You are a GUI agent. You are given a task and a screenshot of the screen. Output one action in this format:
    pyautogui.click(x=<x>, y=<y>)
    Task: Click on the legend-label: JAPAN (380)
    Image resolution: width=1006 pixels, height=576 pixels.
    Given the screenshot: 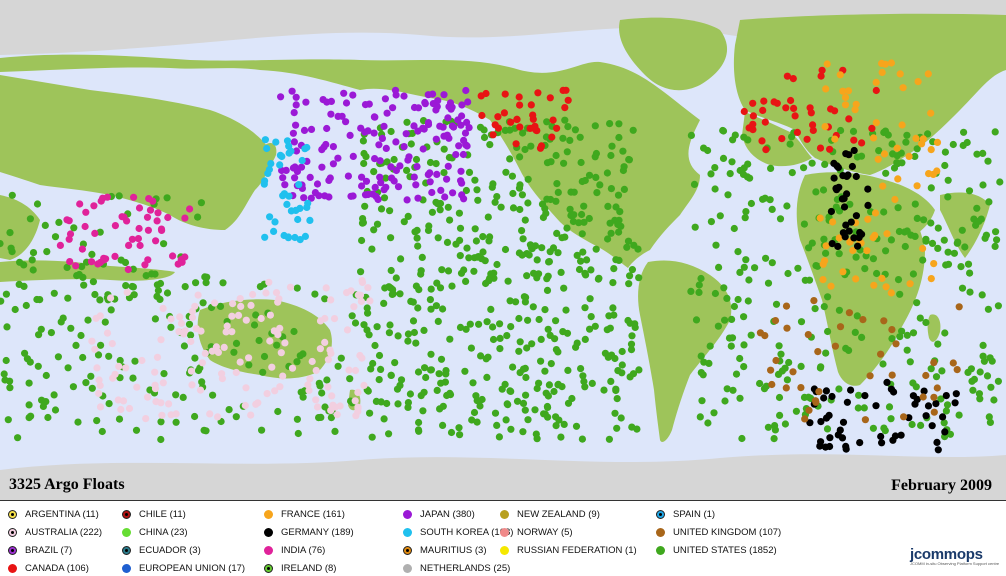 What is the action you would take?
    pyautogui.click(x=447, y=514)
    